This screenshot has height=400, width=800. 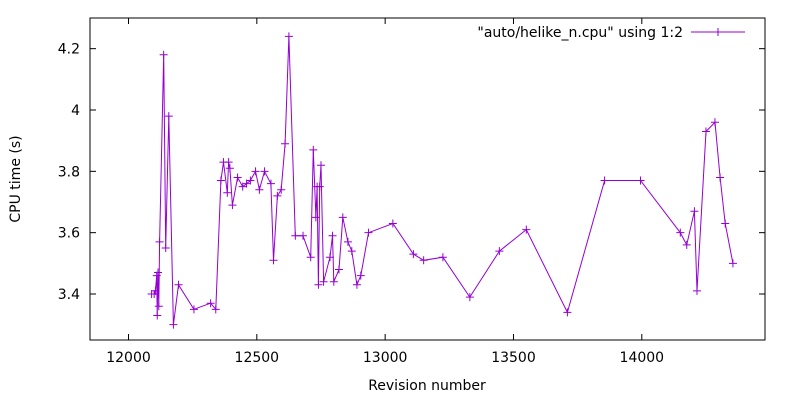 I want to click on legend-marker, so click(x=718, y=32).